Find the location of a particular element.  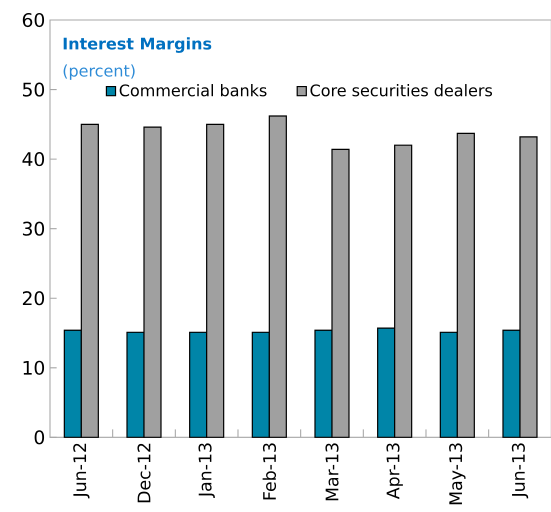

x-tick-label: Feb-13 is located at coordinates (269, 471).